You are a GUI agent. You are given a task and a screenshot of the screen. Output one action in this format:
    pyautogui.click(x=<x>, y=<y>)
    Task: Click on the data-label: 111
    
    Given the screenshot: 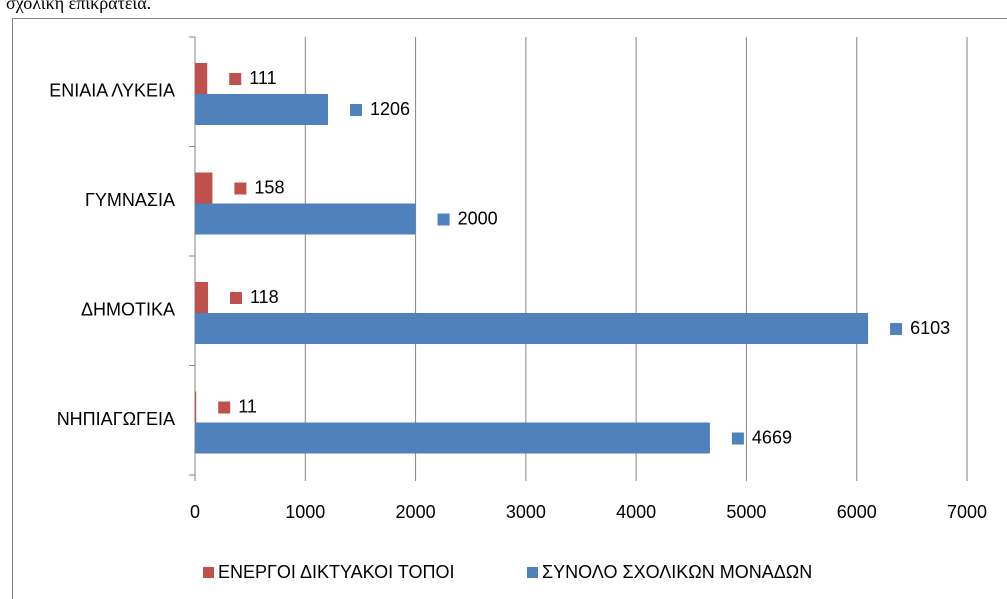 What is the action you would take?
    pyautogui.click(x=262, y=78)
    